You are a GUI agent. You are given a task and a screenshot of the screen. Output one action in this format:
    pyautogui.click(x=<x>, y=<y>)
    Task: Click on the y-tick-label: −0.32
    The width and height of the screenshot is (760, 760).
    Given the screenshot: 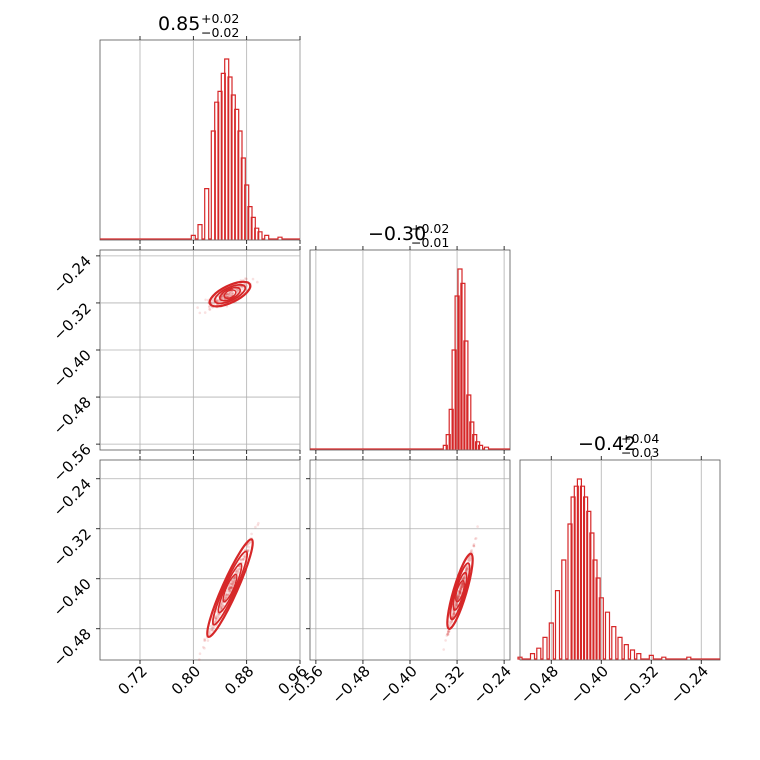 What is the action you would take?
    pyautogui.click(x=72, y=547)
    